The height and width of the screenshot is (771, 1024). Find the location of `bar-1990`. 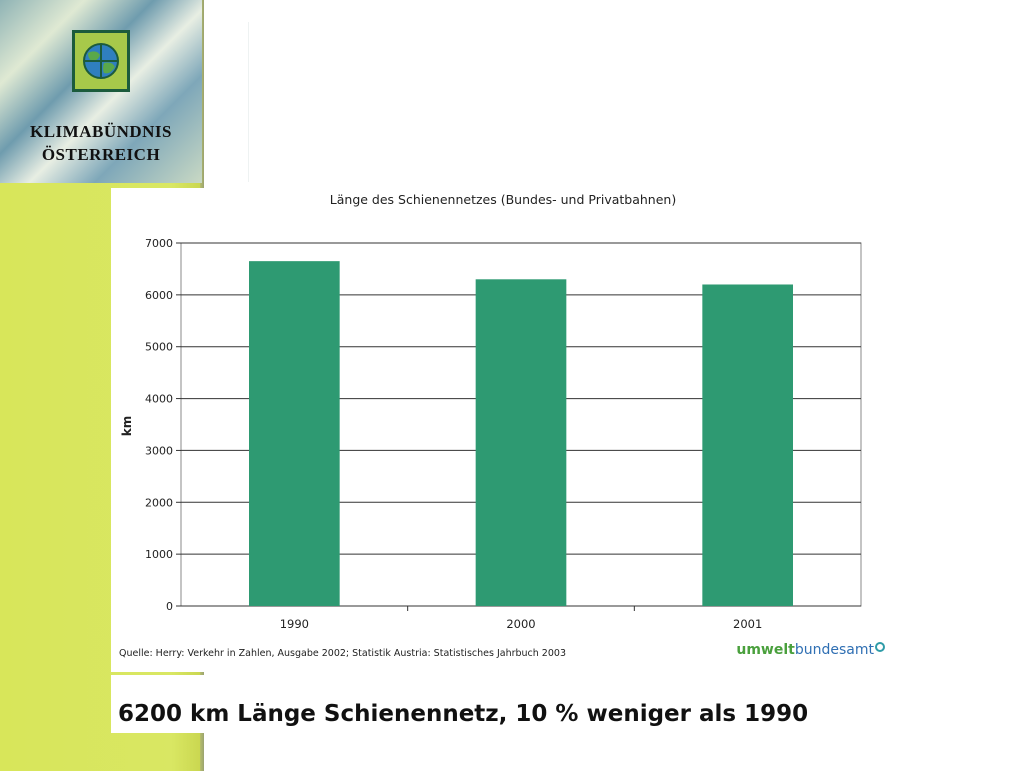

bar-1990 is located at coordinates (294, 433).